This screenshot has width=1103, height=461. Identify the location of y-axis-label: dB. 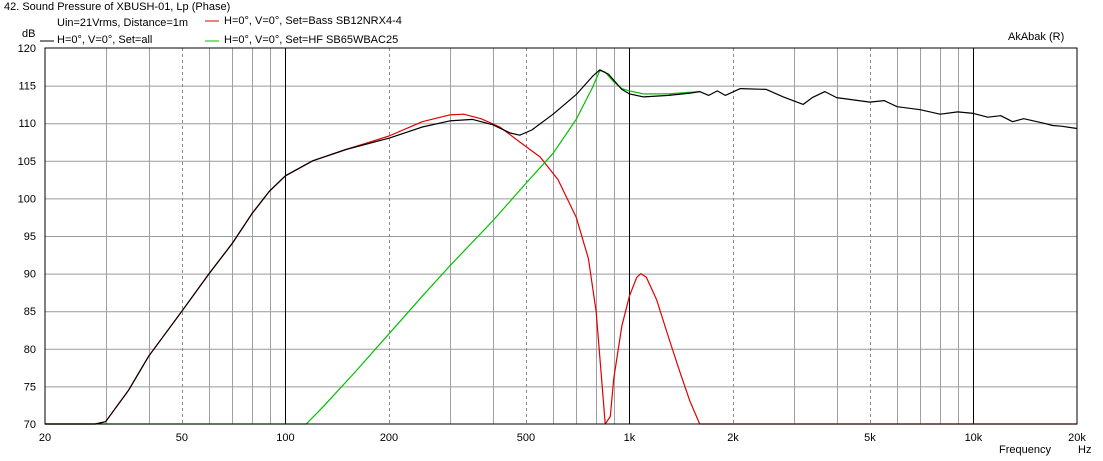
(28, 34).